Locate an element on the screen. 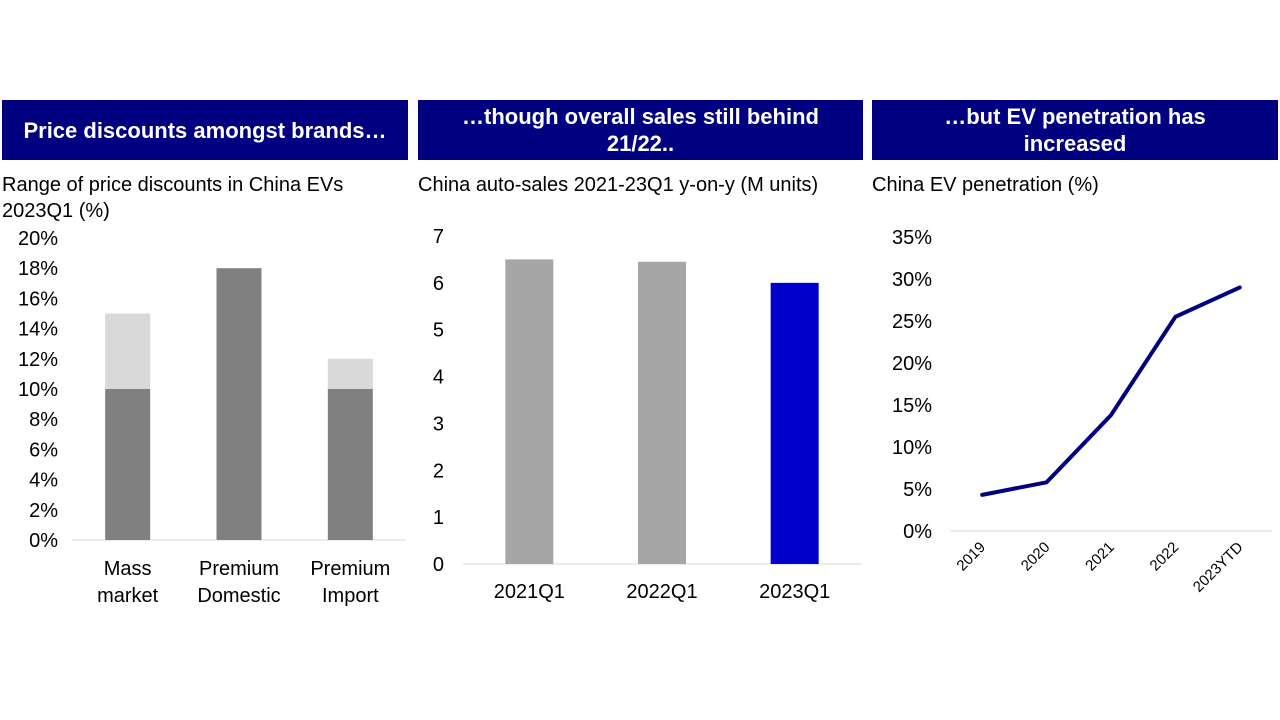  y-tick-label: 2% is located at coordinates (43, 511).